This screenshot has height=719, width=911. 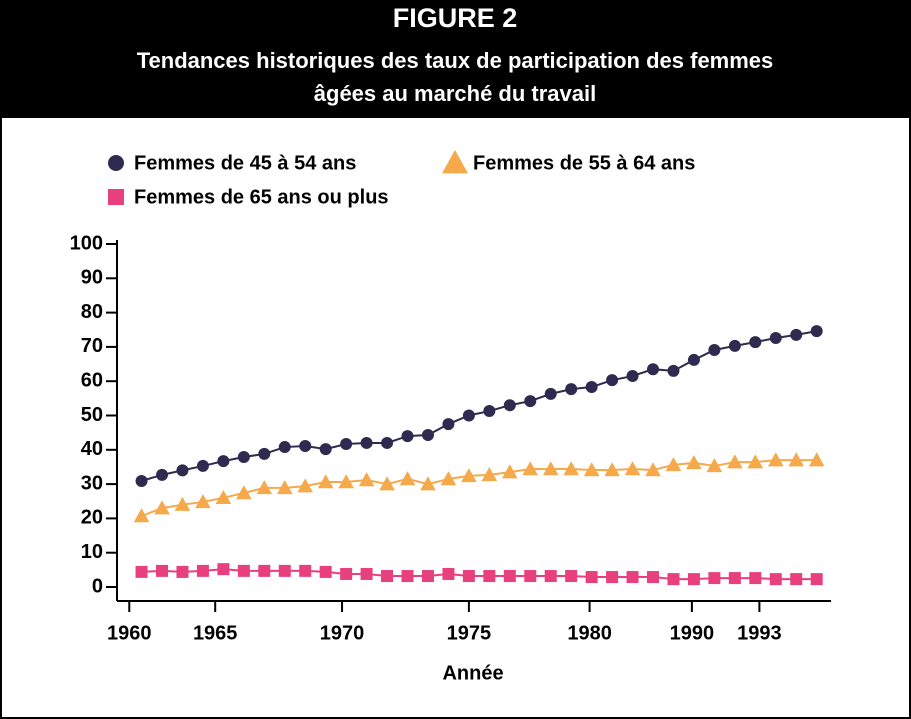 What do you see at coordinates (245, 163) in the screenshot?
I see `legend-label: Femmes de 45 à 54 ans` at bounding box center [245, 163].